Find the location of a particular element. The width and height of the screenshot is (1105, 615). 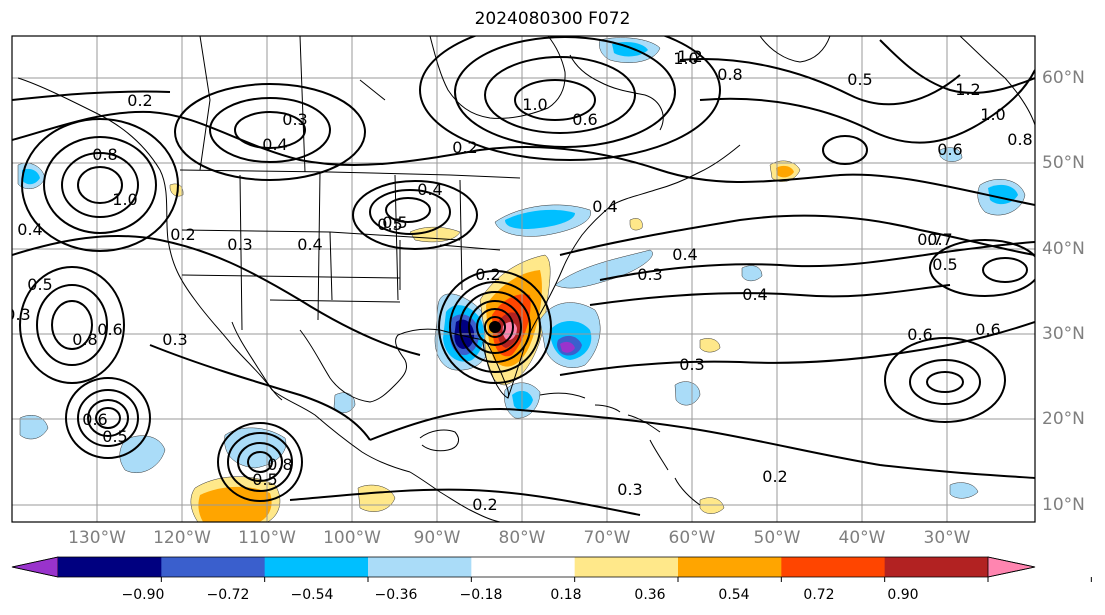

colorbar-tick-label: −0.18 is located at coordinates (481, 595).